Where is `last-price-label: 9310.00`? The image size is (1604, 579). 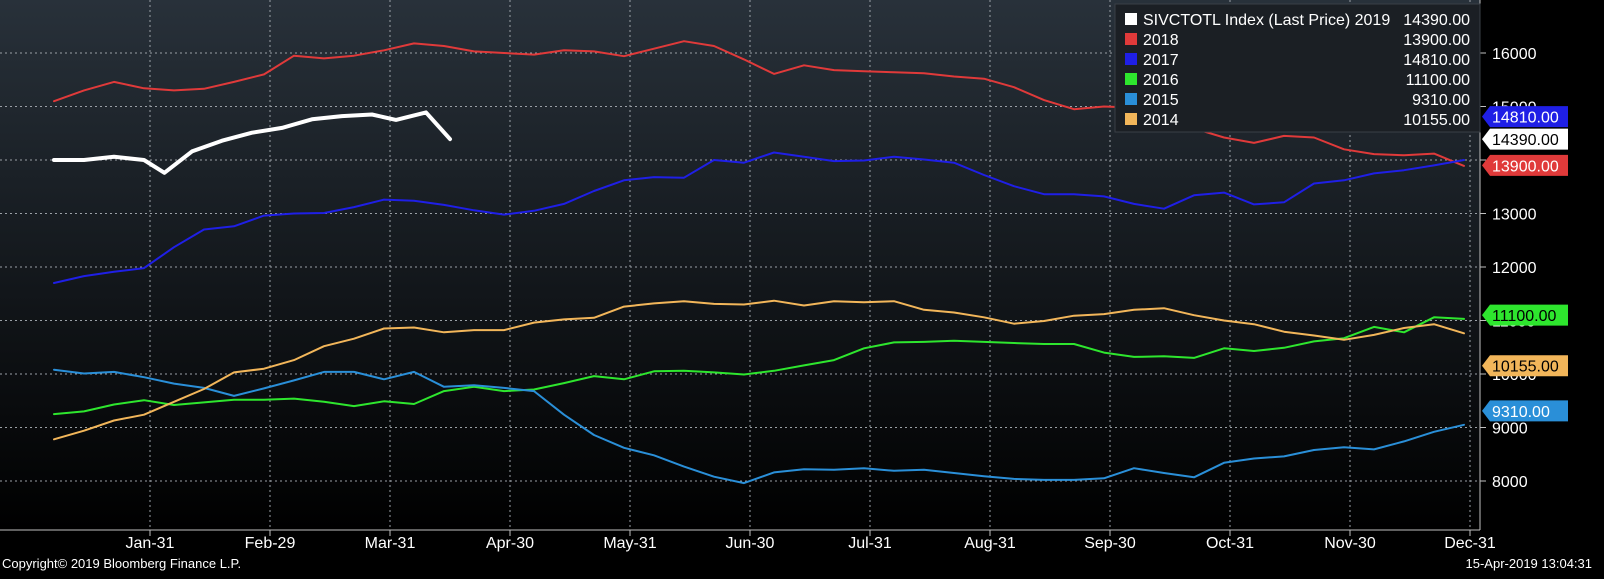
last-price-label: 9310.00 is located at coordinates (1521, 412).